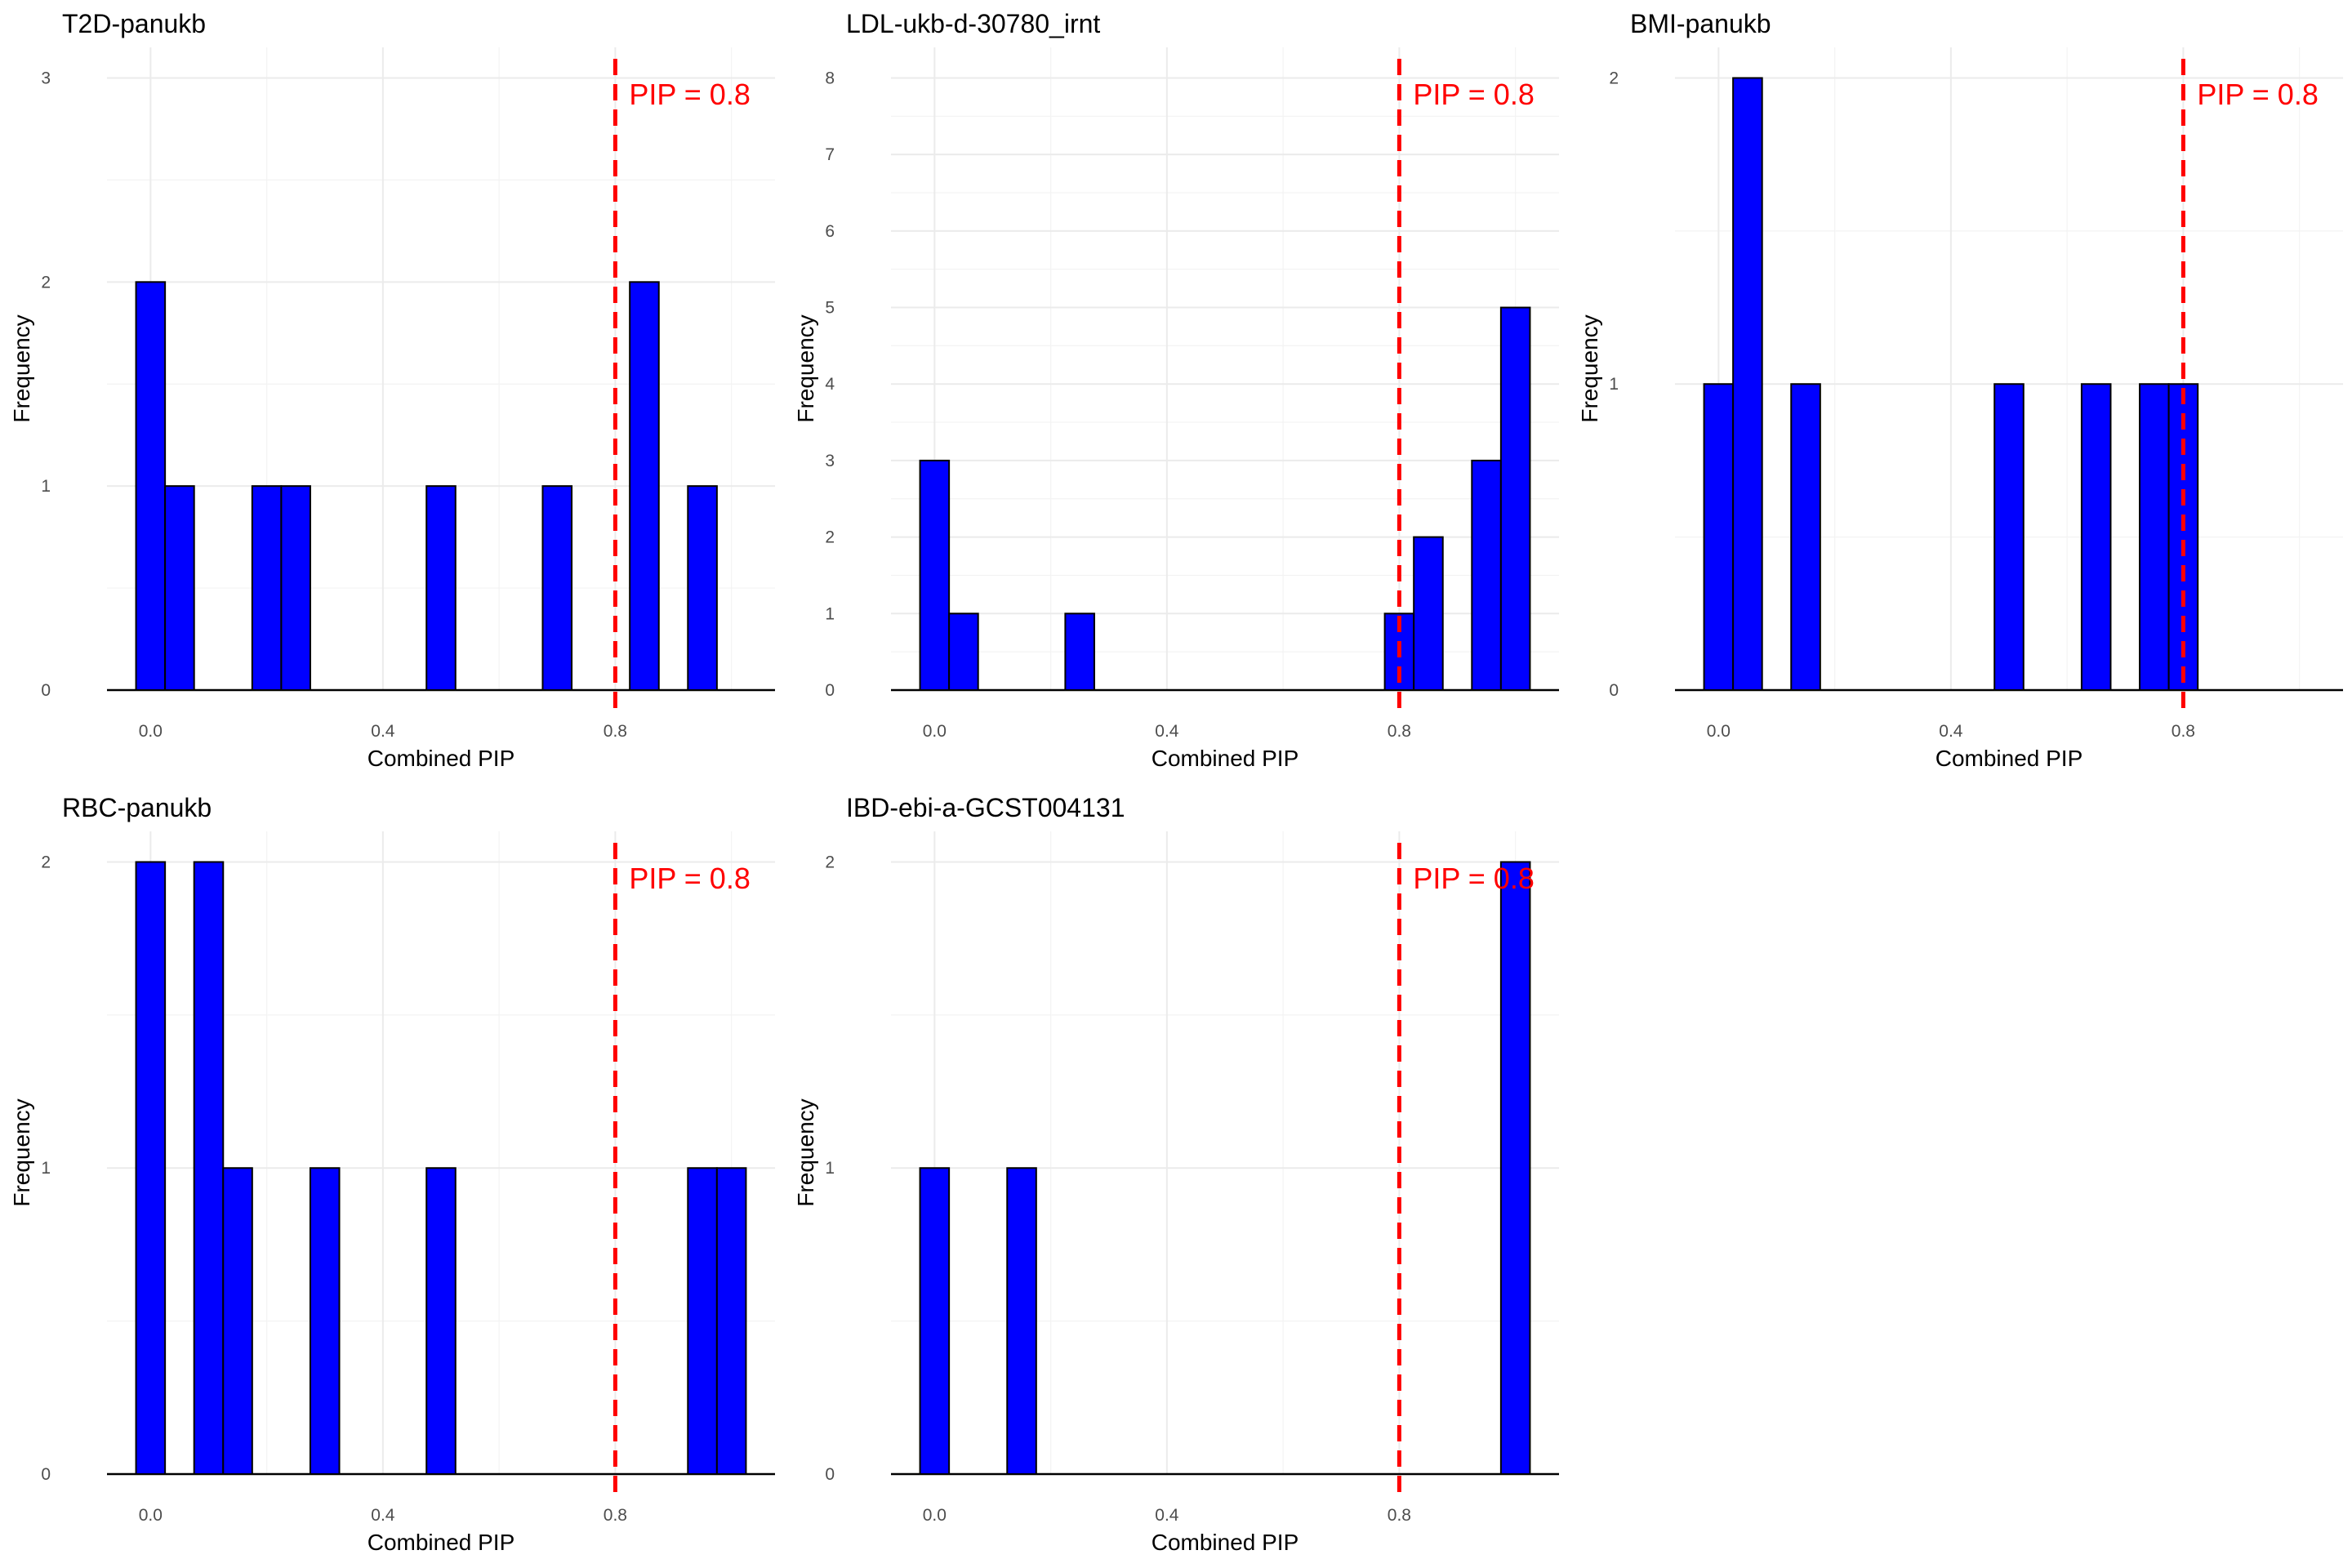 The height and width of the screenshot is (1568, 2352). What do you see at coordinates (830, 154) in the screenshot?
I see `y-tick-label: 7` at bounding box center [830, 154].